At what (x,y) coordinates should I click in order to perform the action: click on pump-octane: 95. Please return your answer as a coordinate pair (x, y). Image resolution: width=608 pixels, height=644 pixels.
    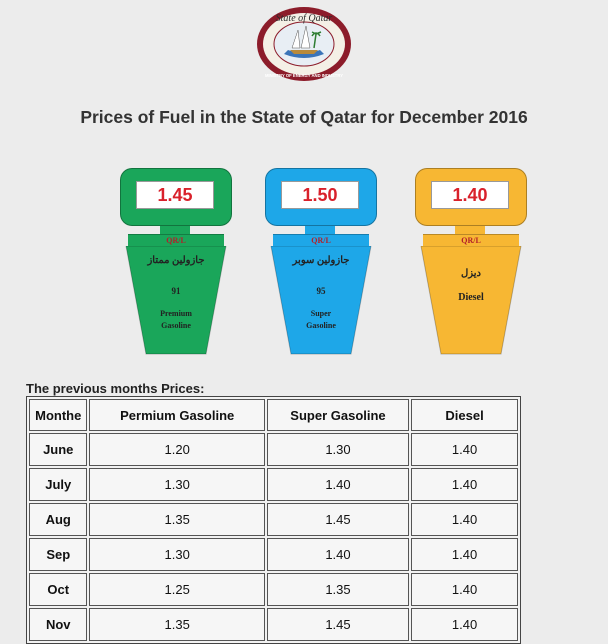
    Looking at the image, I should click on (321, 291).